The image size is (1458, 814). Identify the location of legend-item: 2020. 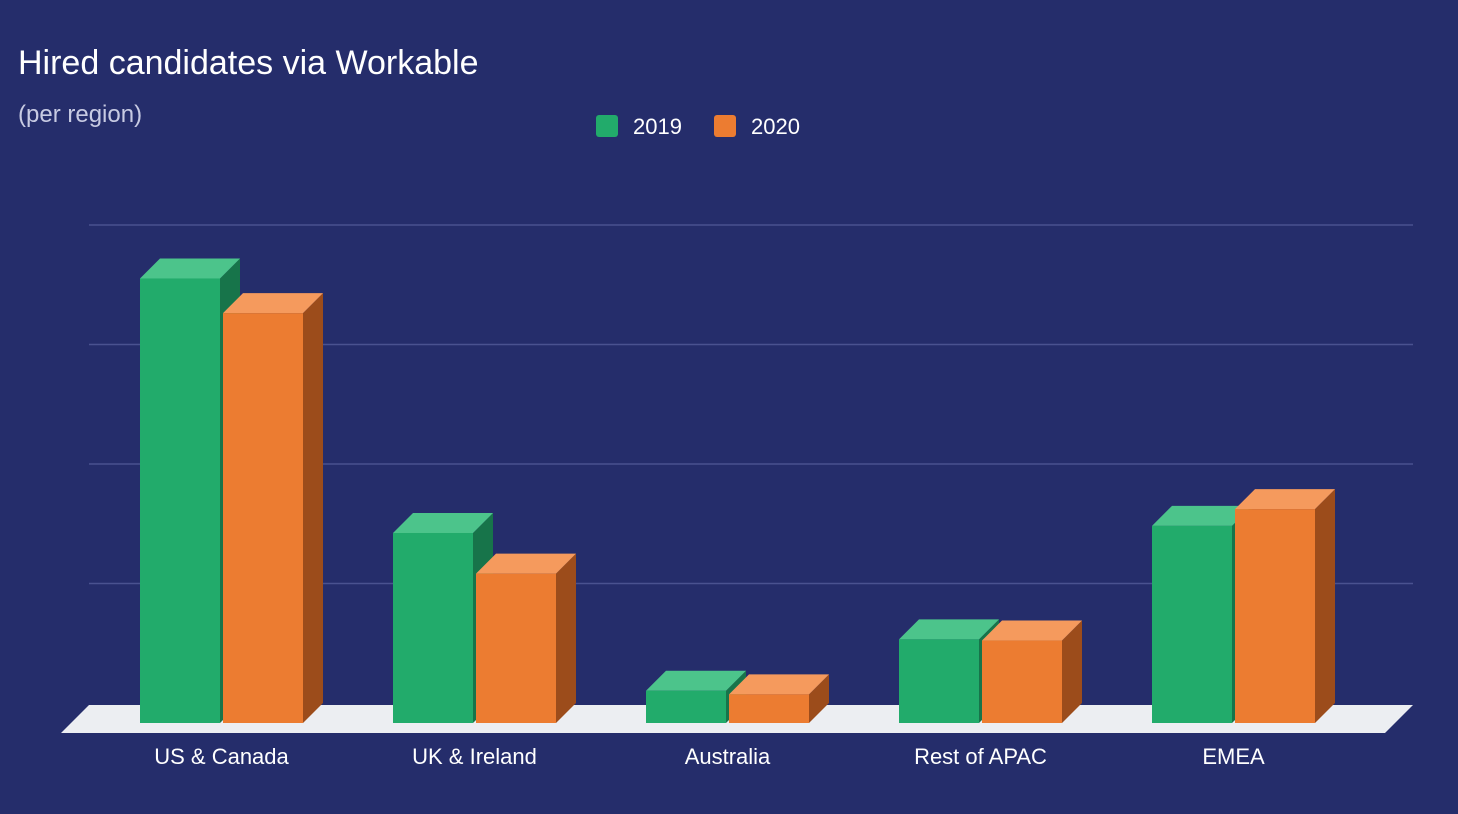
(757, 126).